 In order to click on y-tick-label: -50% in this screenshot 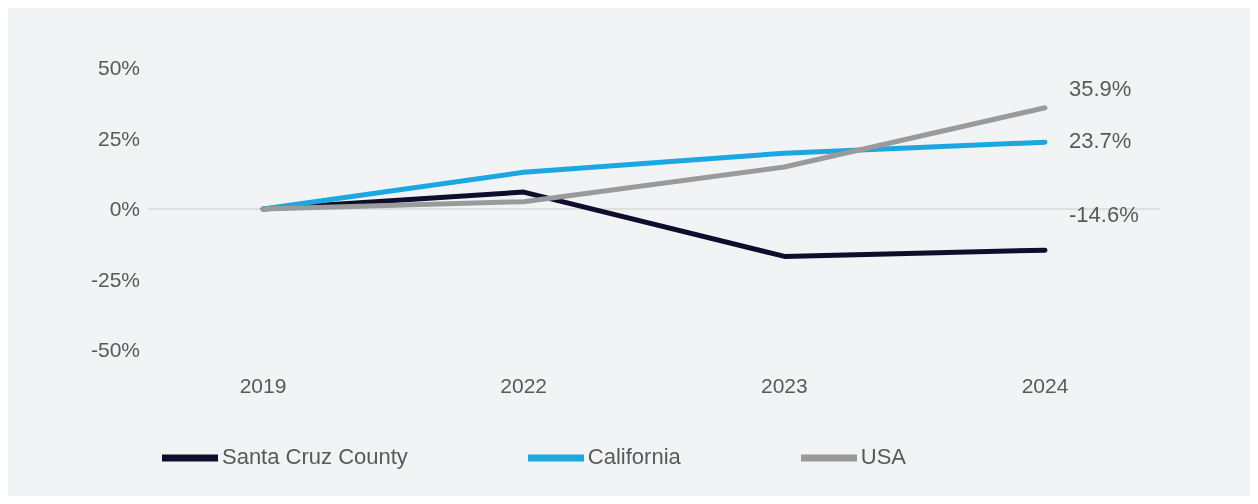, I will do `click(115, 350)`.